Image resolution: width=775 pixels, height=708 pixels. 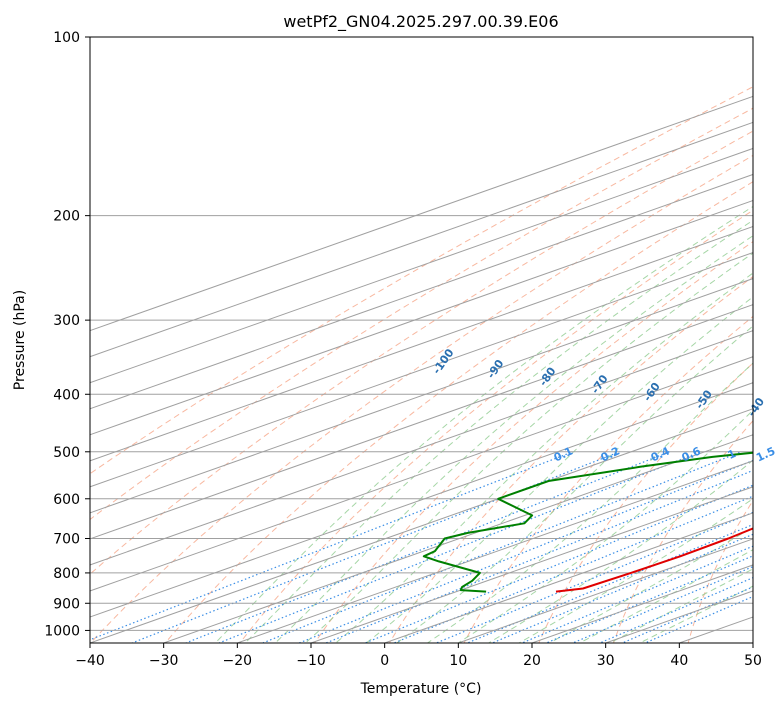 What do you see at coordinates (532, 661) in the screenshot?
I see `x-tick-label: 20` at bounding box center [532, 661].